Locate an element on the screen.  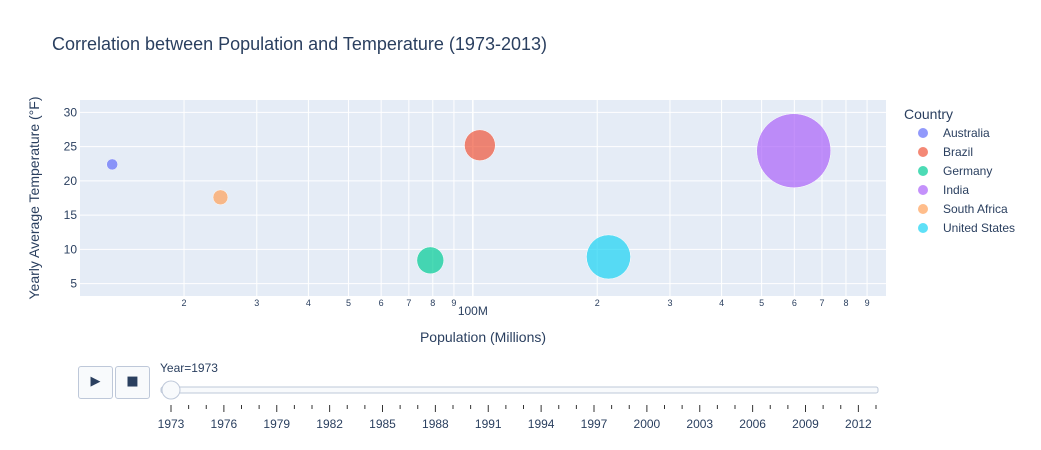
play-button: ▶ is located at coordinates (95, 382).